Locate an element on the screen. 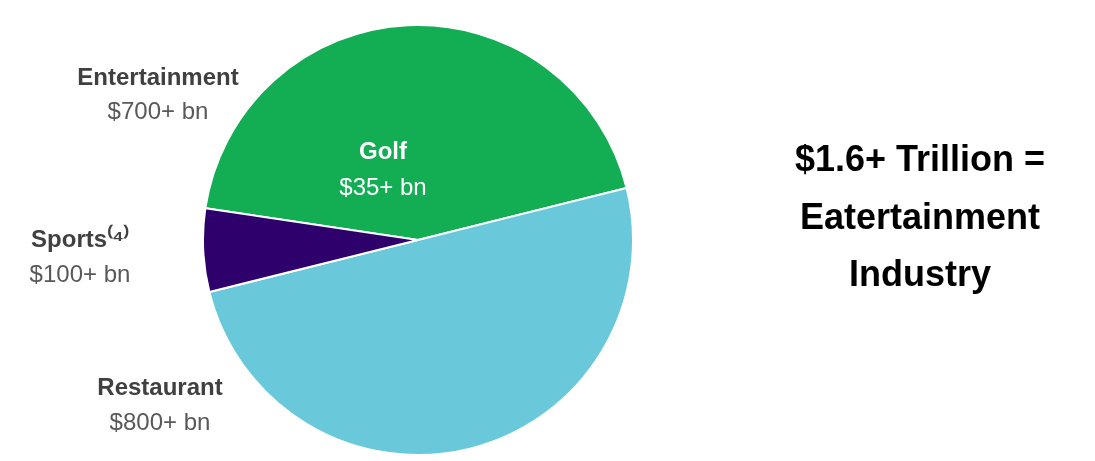  data-label: $800+ bn is located at coordinates (160, 421).